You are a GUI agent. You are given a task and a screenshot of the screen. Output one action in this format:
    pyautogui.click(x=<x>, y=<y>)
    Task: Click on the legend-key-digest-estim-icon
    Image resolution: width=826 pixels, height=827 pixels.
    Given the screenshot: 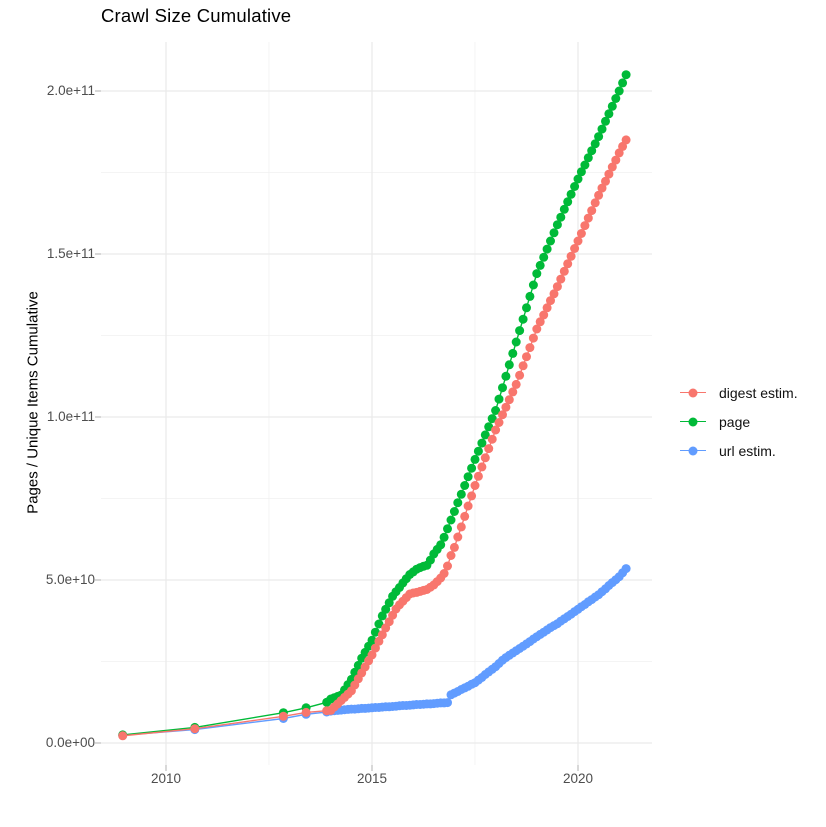 What is the action you would take?
    pyautogui.click(x=693, y=393)
    